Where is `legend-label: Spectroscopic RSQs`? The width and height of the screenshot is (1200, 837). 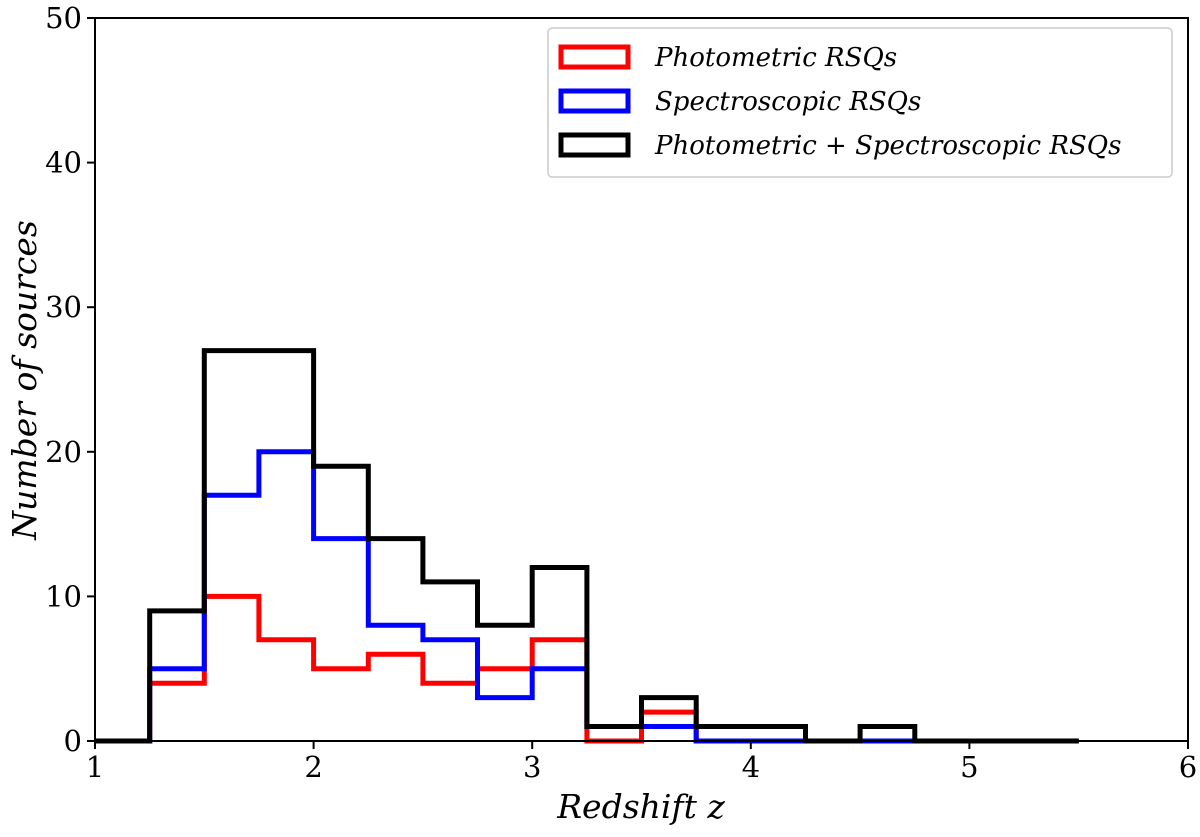
legend-label: Spectroscopic RSQs is located at coordinates (788, 102).